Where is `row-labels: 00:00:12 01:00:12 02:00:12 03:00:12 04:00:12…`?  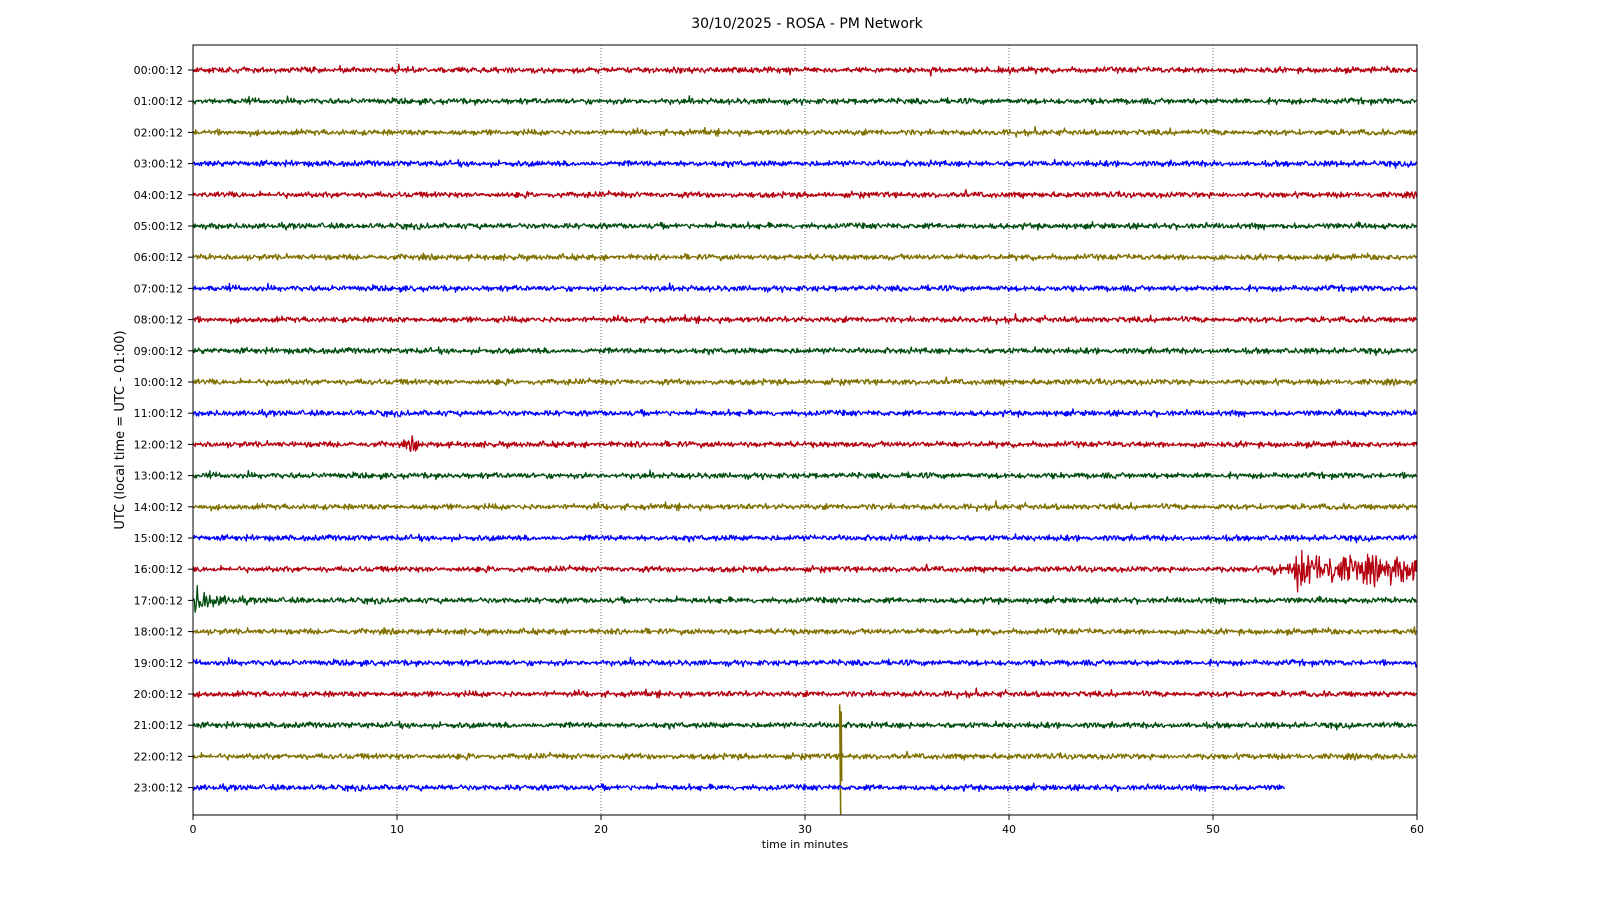
row-labels: 00:00:12 01:00:12 02:00:12 03:00:12 04:00:12… is located at coordinates (163, 429).